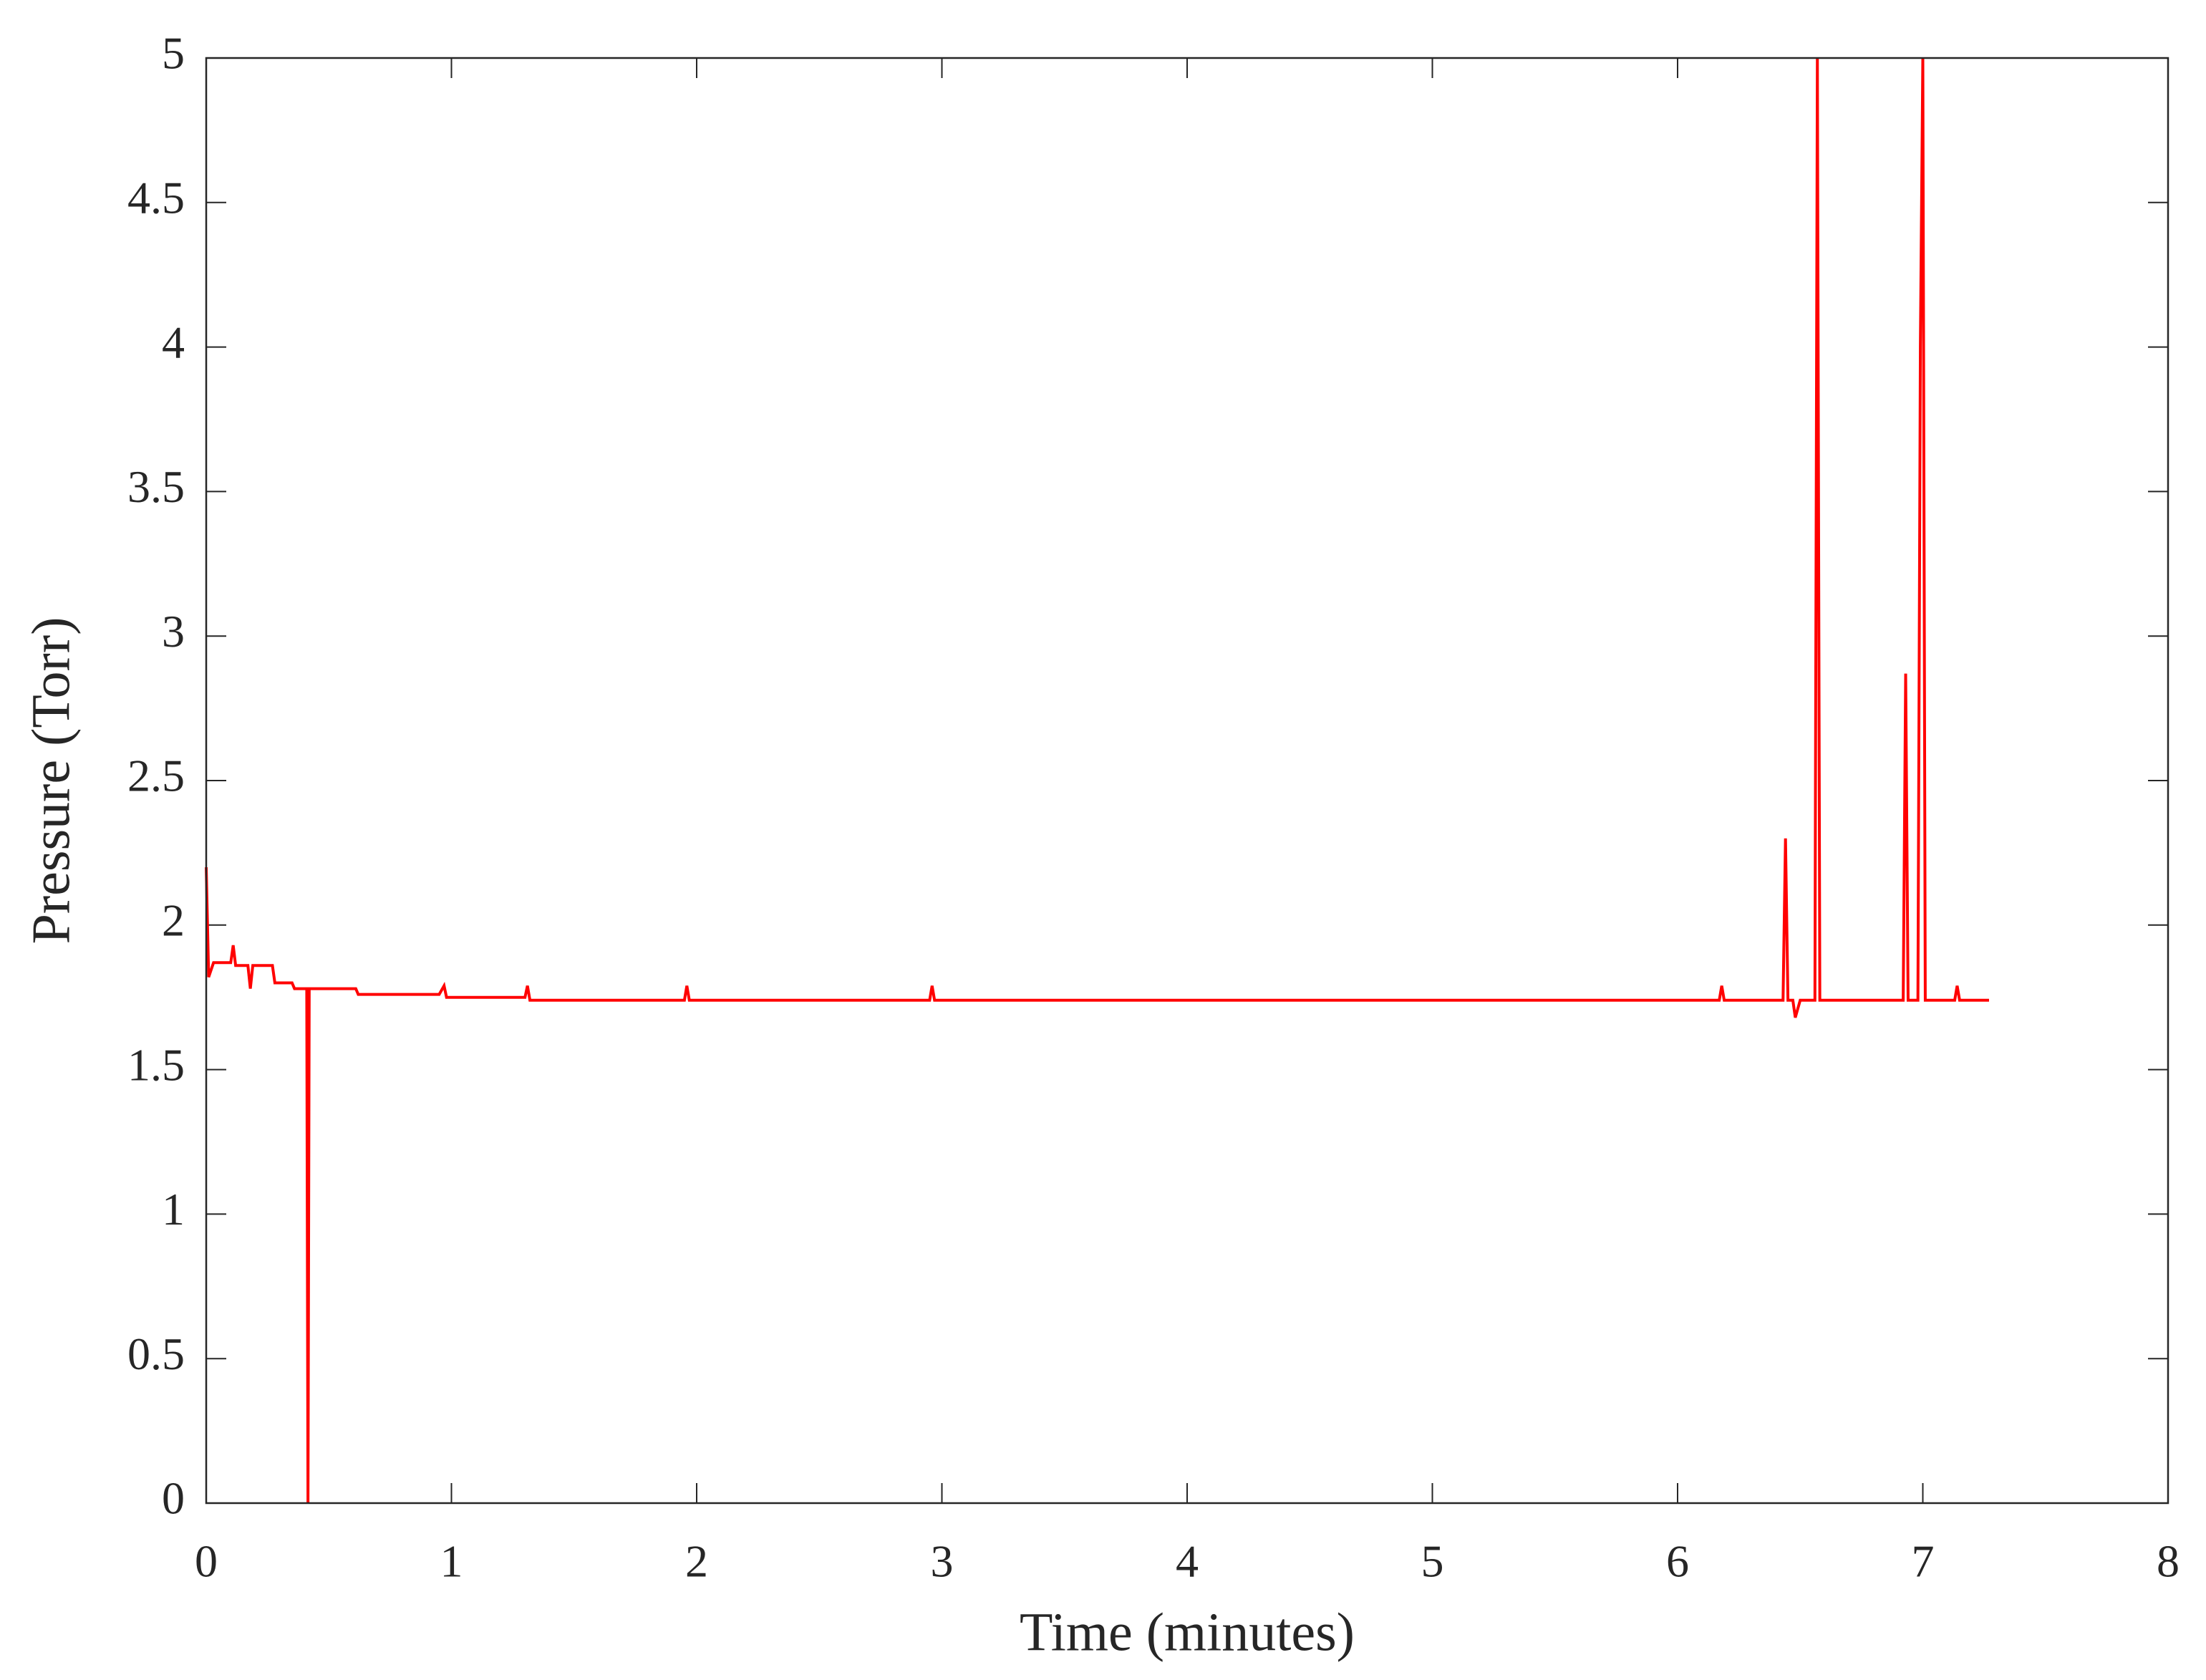 Image resolution: width=2206 pixels, height=1680 pixels. What do you see at coordinates (156, 486) in the screenshot?
I see `y-tick-label: 3.5` at bounding box center [156, 486].